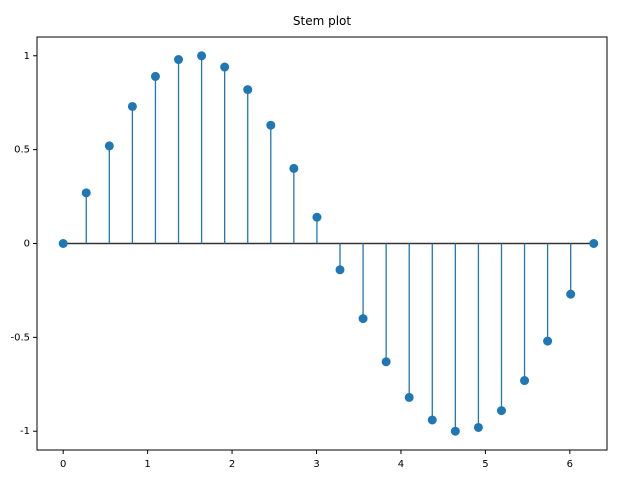 The image size is (640, 480). I want to click on x-tick-label: 6, so click(570, 464).